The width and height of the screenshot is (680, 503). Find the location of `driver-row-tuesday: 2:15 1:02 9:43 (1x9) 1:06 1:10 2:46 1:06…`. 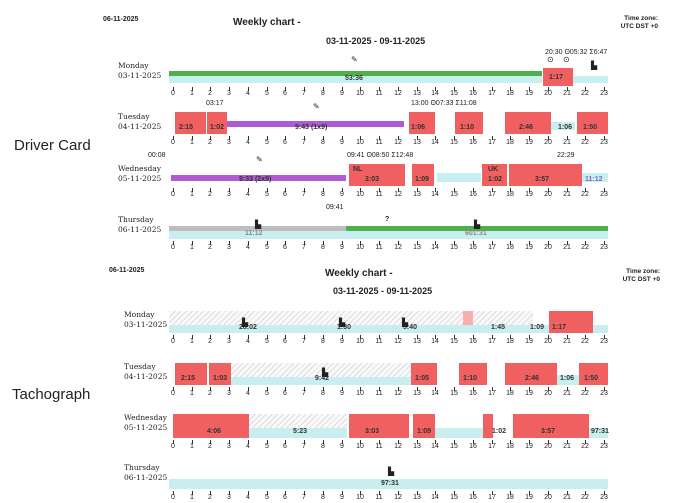

driver-row-tuesday: 2:15 1:02 9:43 (1x9) 1:06 1:10 2:46 1:06… is located at coordinates (388, 123).